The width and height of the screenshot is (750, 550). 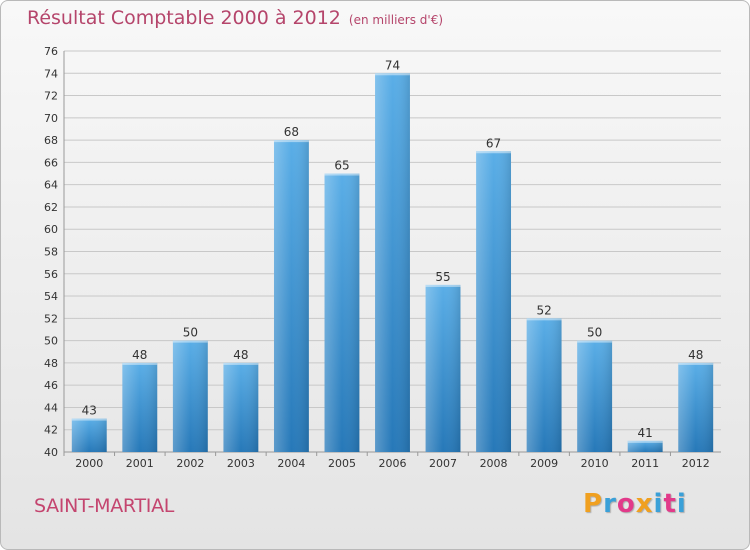 What do you see at coordinates (544, 463) in the screenshot?
I see `x-tick-label: 2009` at bounding box center [544, 463].